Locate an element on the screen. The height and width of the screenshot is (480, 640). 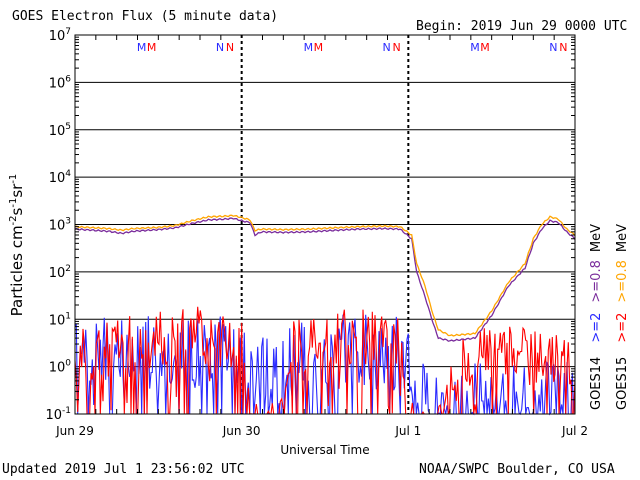
legend: GOES14>=2>=0.8MeV GOES15>=2>=0.8MeV is located at coordinates (609, 317).